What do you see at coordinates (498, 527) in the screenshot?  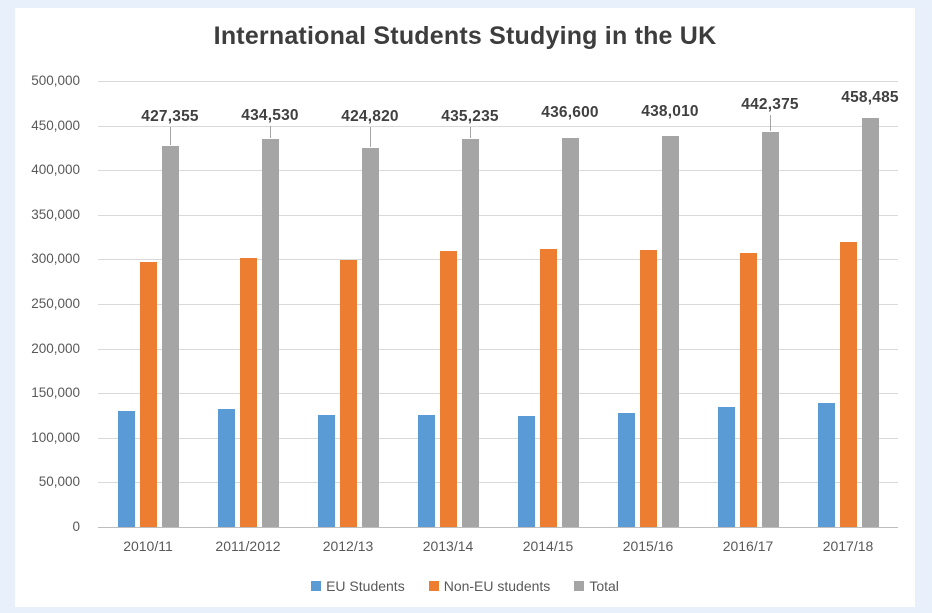 I see `x-axis-line` at bounding box center [498, 527].